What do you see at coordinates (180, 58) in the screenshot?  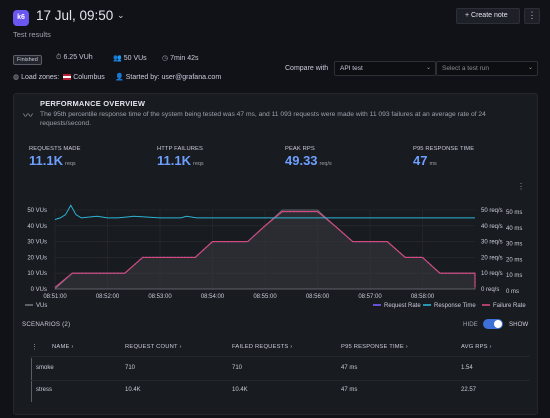 I see `duration-stat: ◷ 7min 42s` at bounding box center [180, 58].